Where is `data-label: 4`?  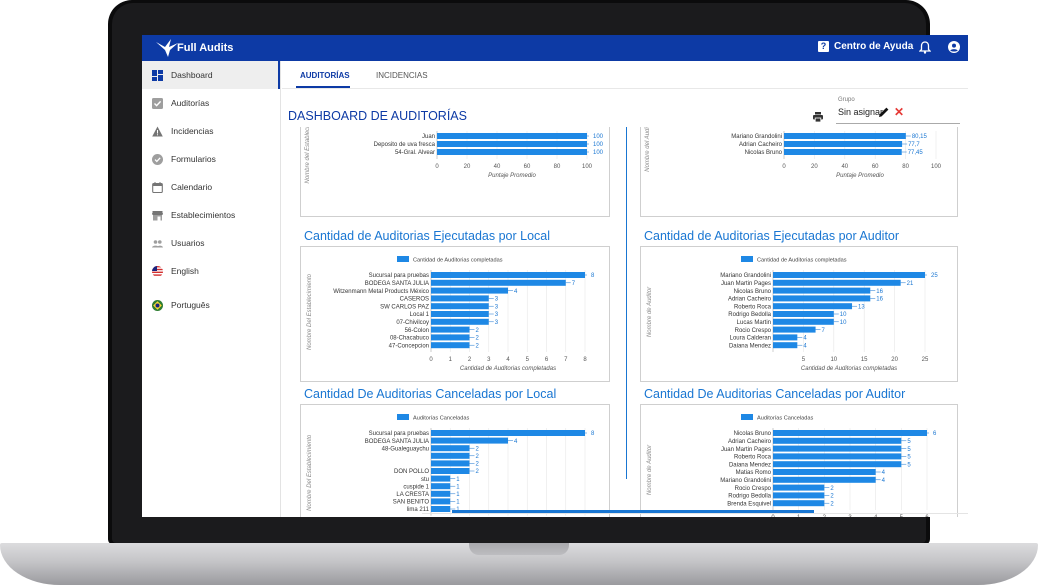 data-label: 4 is located at coordinates (516, 292).